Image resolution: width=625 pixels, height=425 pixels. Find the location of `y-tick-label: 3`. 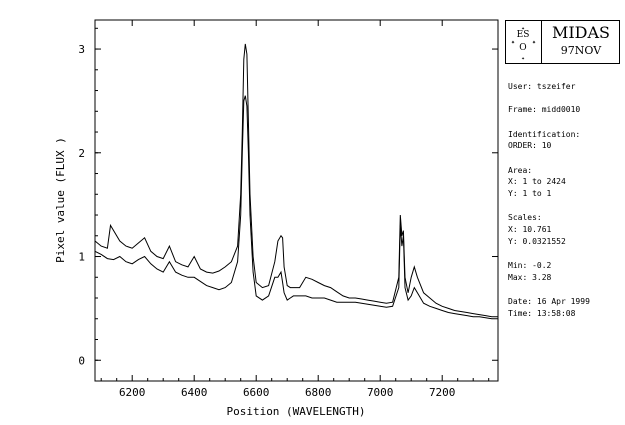

y-tick-label: 3 is located at coordinates (81, 49).